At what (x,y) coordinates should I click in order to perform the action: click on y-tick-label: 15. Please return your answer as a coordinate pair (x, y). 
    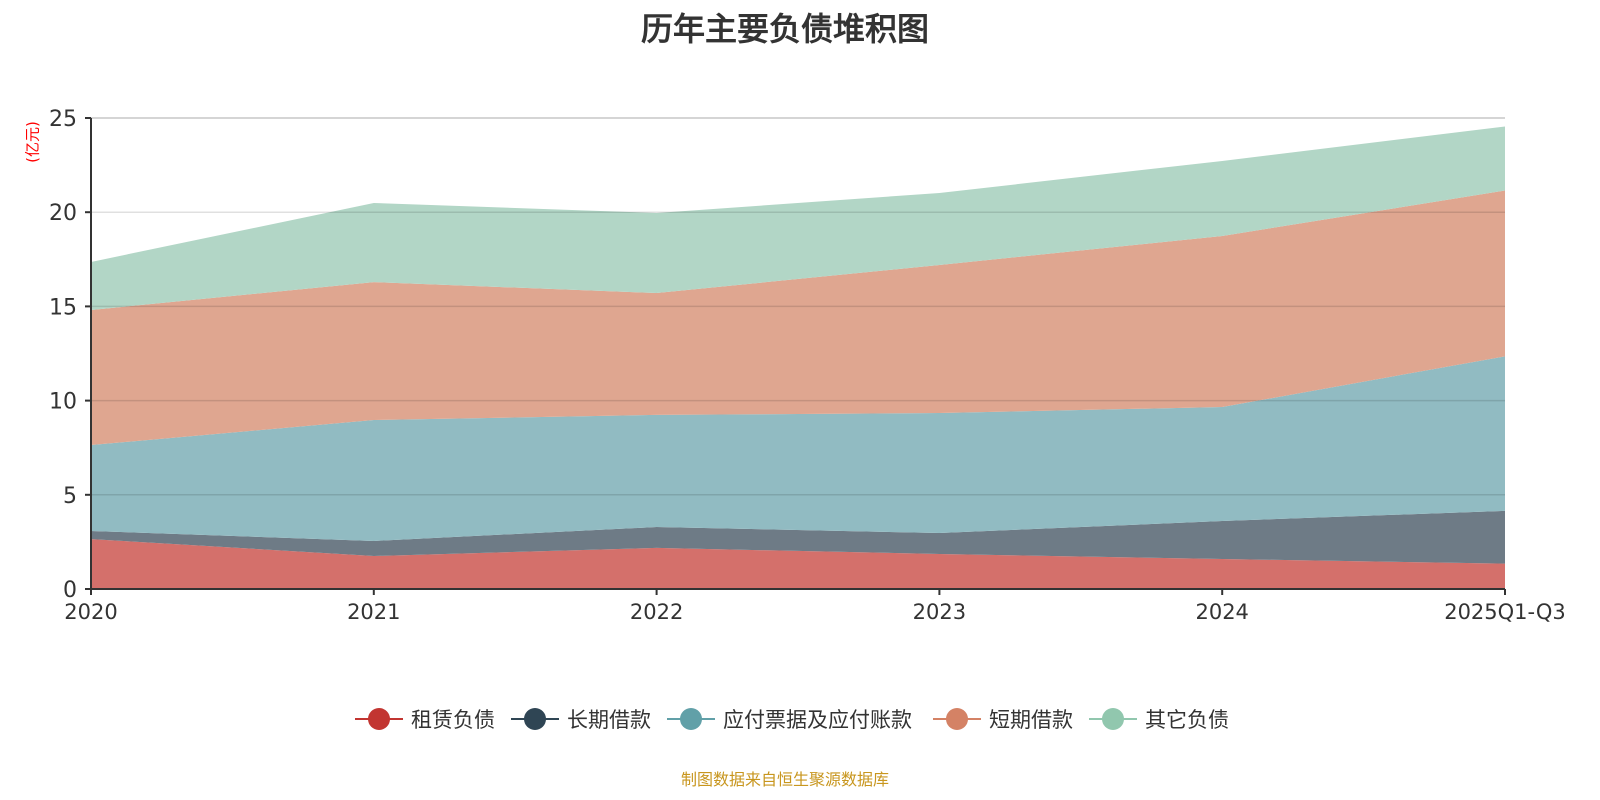
    Looking at the image, I should click on (63, 307).